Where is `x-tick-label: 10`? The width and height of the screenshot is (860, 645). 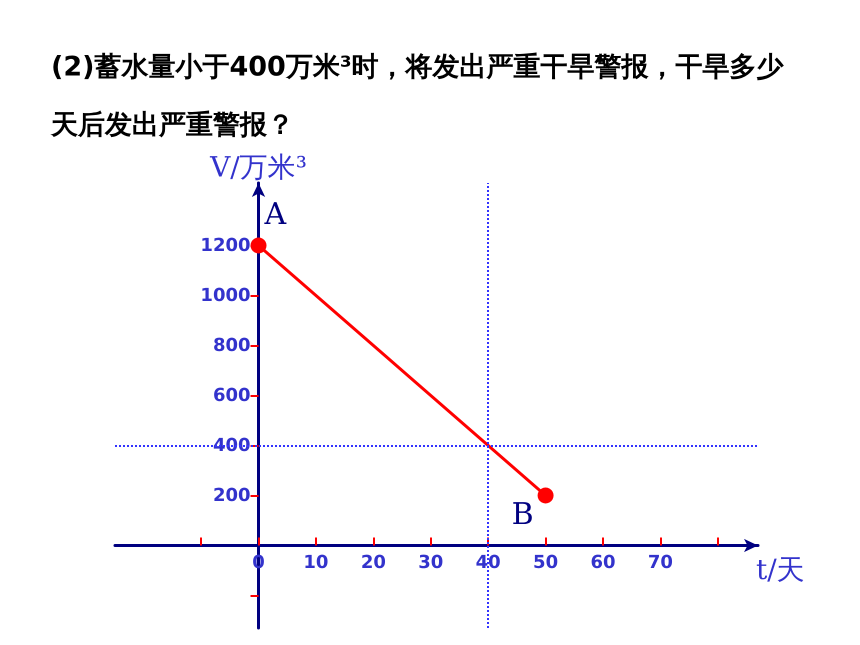 x-tick-label: 10 is located at coordinates (315, 562).